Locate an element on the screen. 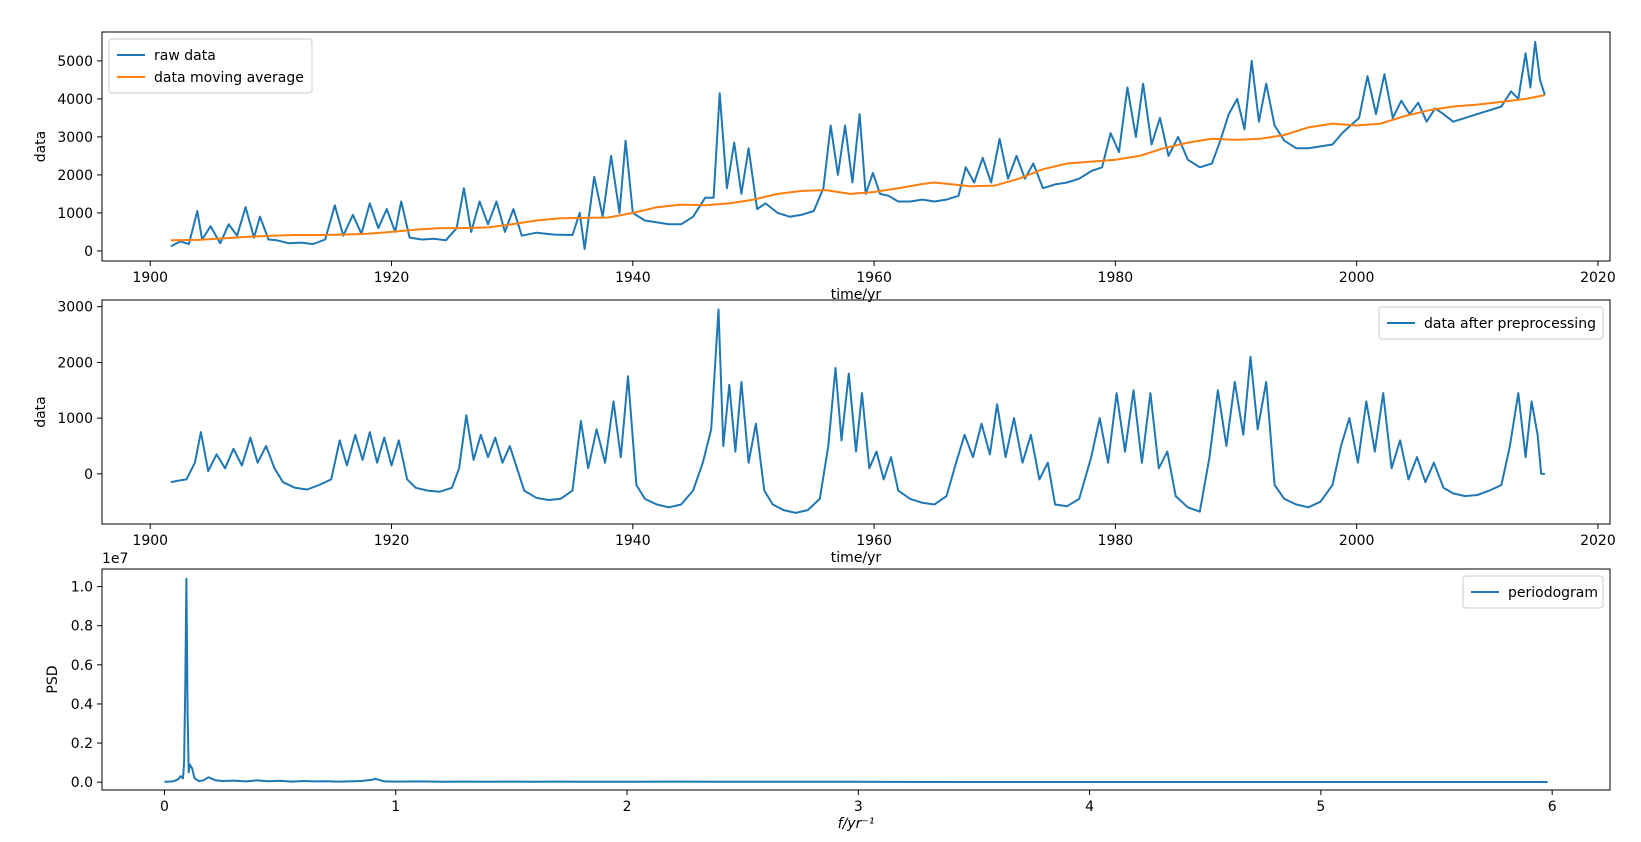  offset-label: 1e7 is located at coordinates (115, 559).